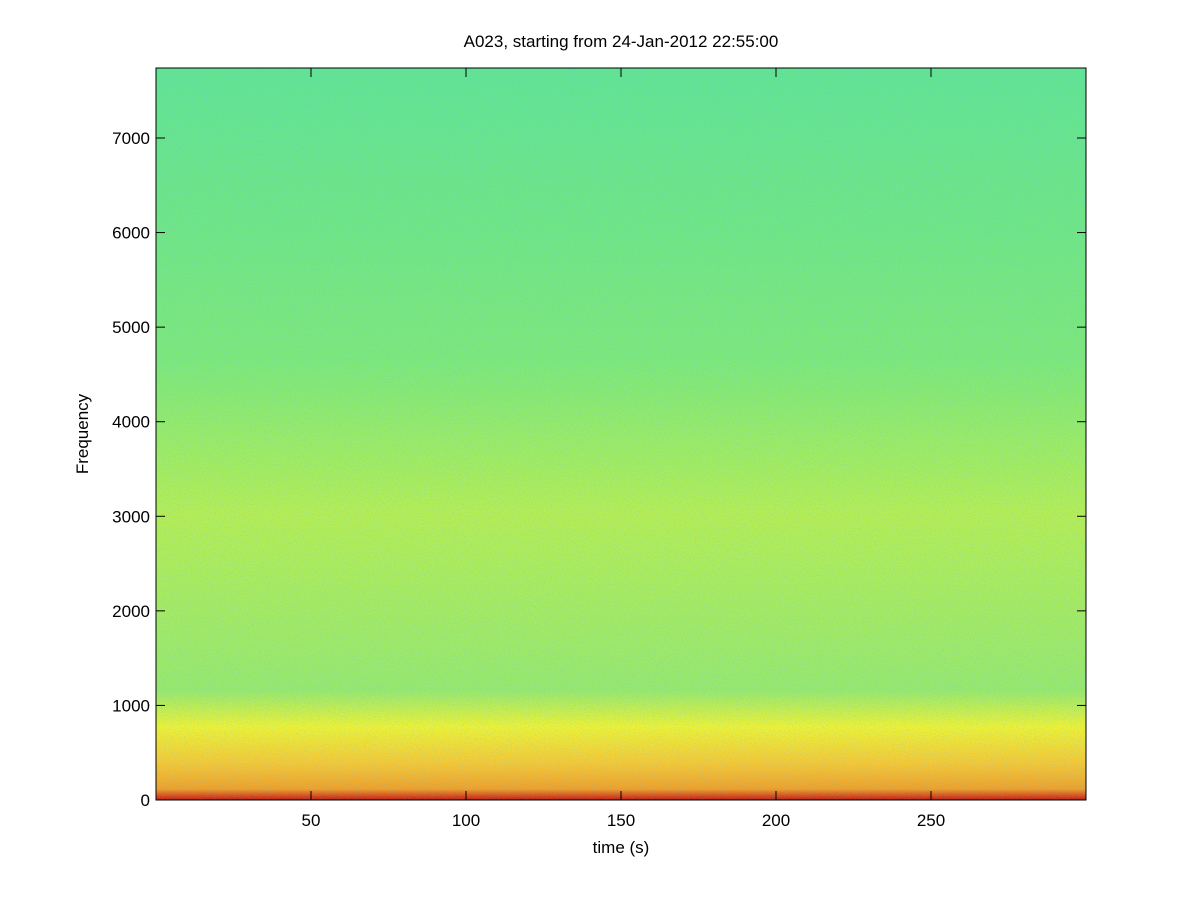 This screenshot has width=1200, height=905. What do you see at coordinates (131, 705) in the screenshot?
I see `y-tick-label: 1000` at bounding box center [131, 705].